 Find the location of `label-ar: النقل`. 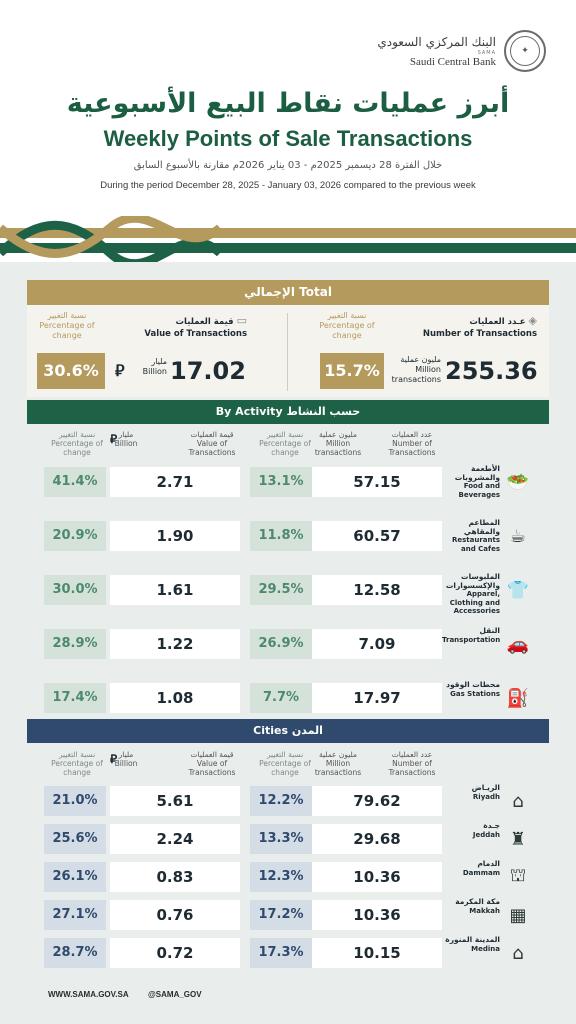

label-ar: النقل is located at coordinates (489, 630).